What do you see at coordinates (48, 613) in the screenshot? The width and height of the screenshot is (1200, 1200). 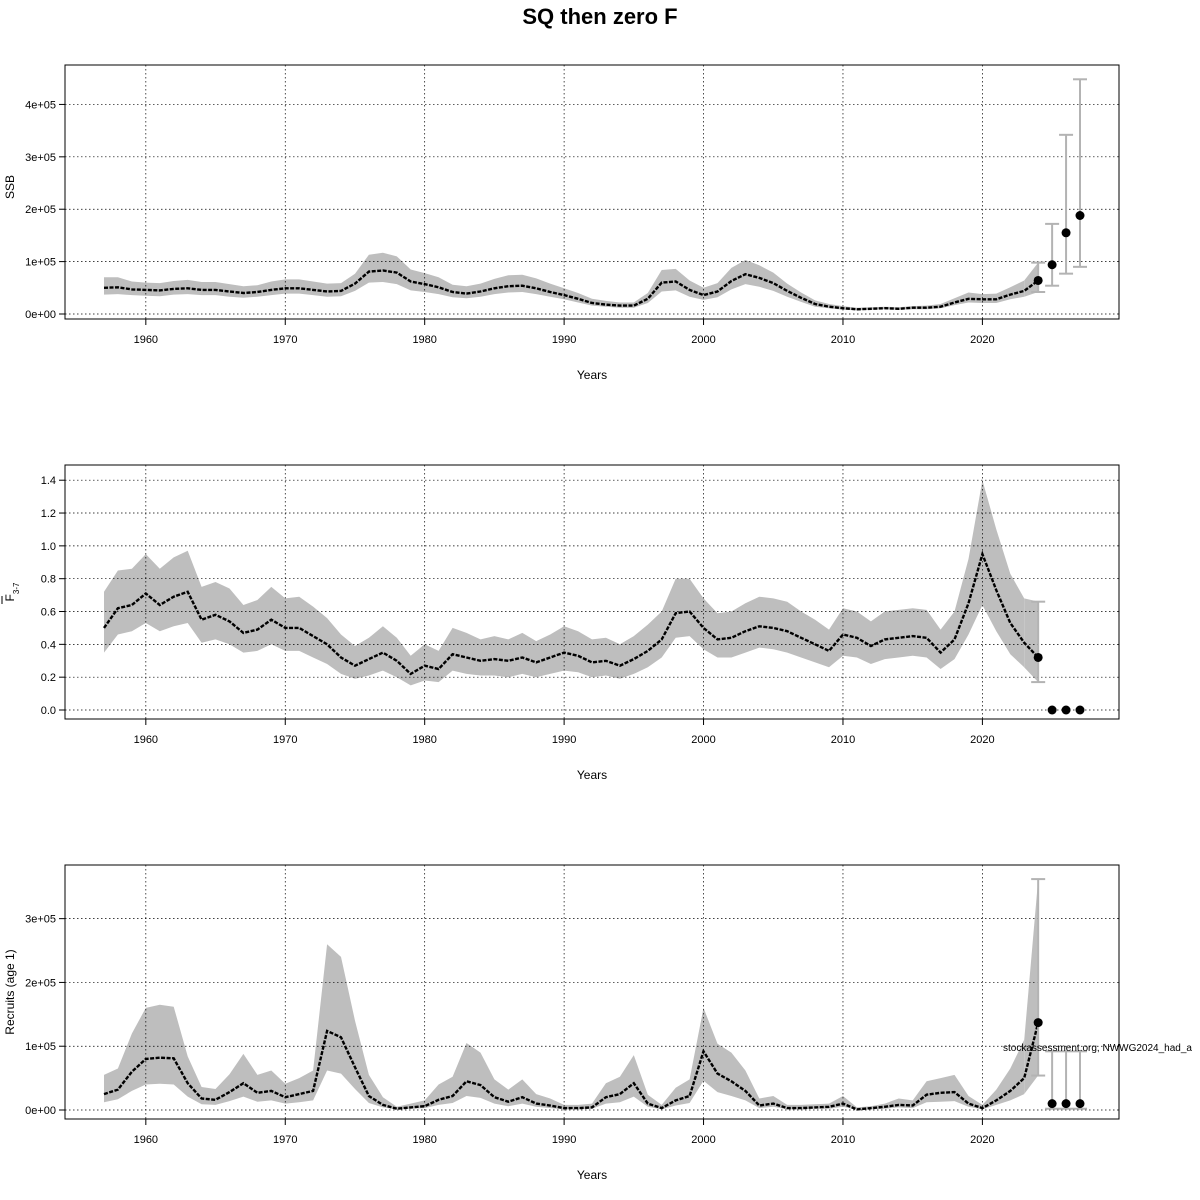 I see `y-tick-label: 0.6` at bounding box center [48, 613].